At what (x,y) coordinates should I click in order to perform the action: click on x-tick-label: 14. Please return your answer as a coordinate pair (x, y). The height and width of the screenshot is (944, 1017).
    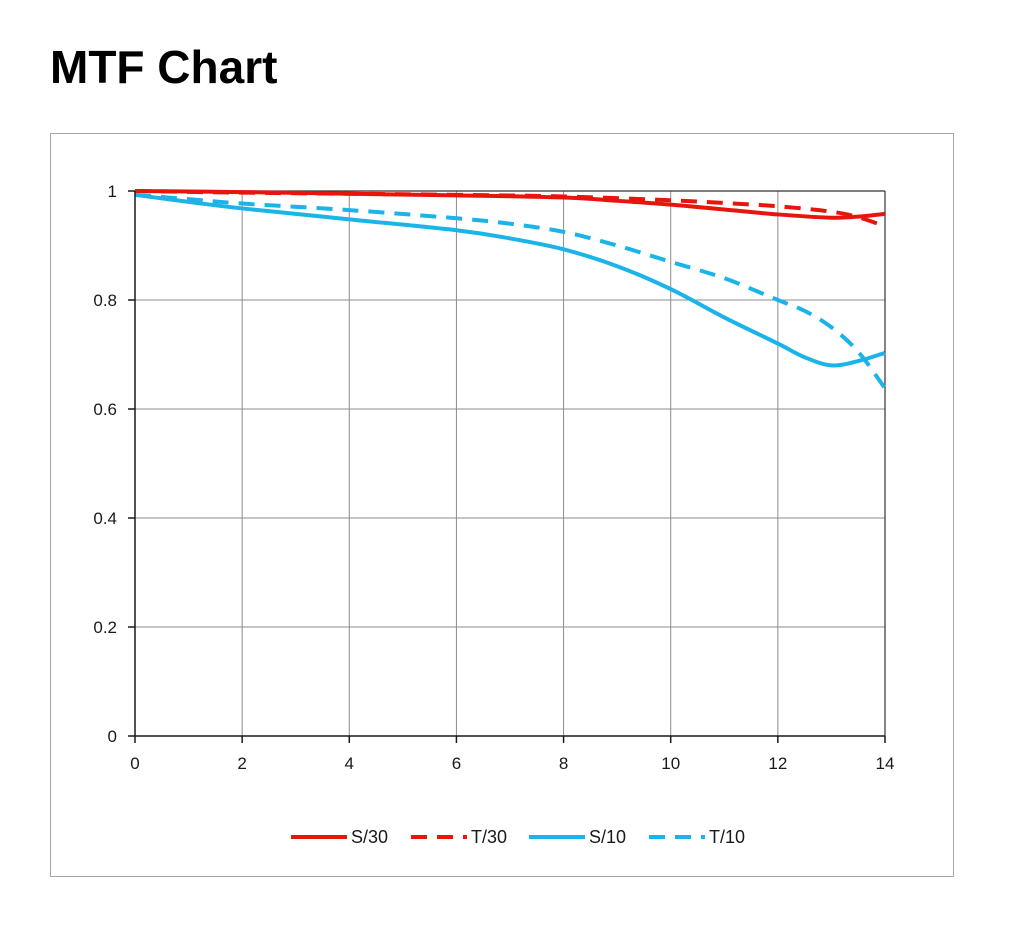
    Looking at the image, I should click on (885, 763).